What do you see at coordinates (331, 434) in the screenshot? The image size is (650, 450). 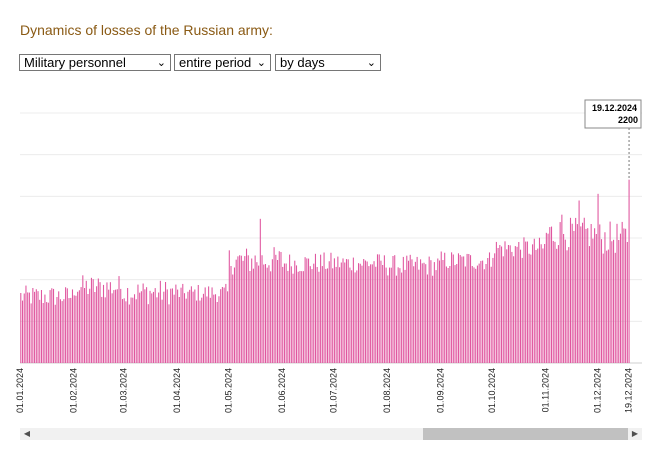 I see `horizontal-scrollbar: ◀ ▶` at bounding box center [331, 434].